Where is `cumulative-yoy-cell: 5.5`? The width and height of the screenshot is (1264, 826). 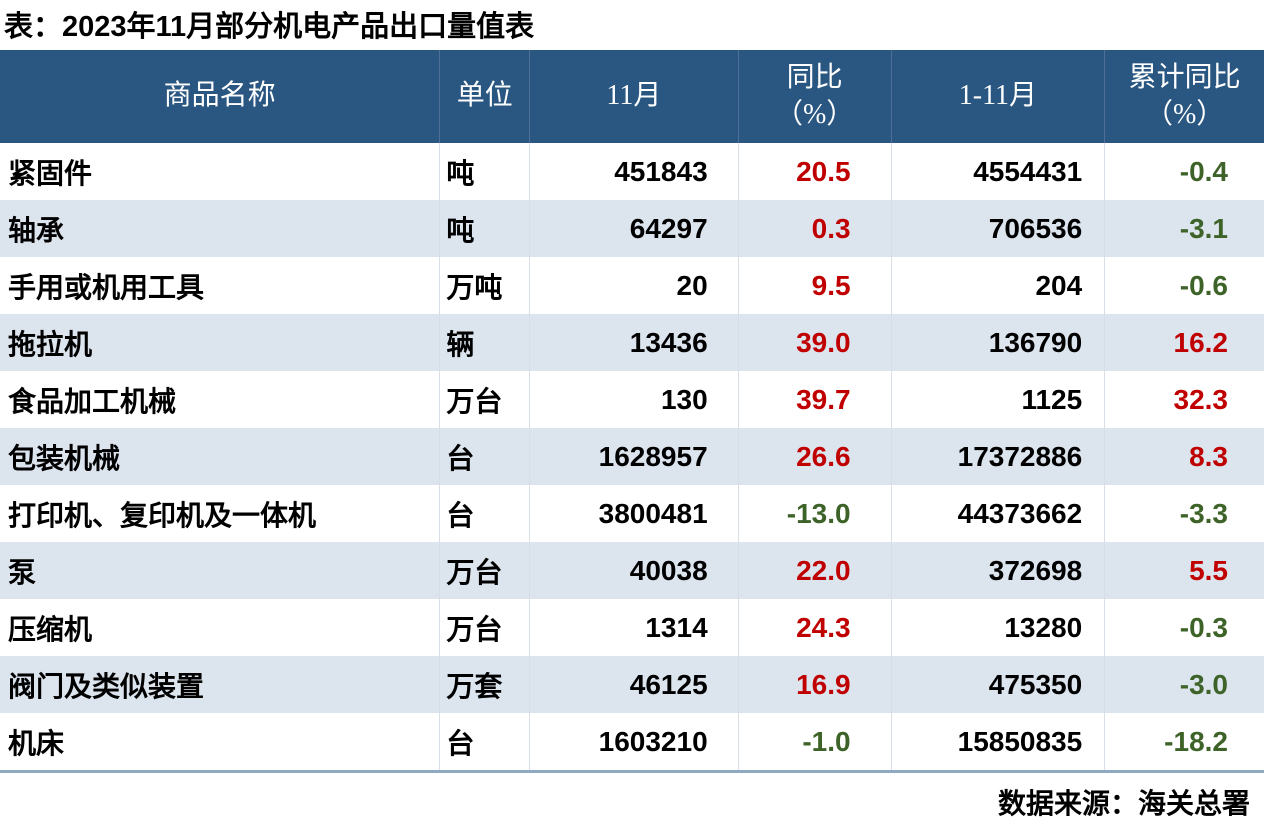
cumulative-yoy-cell: 5.5 is located at coordinates (1208, 570).